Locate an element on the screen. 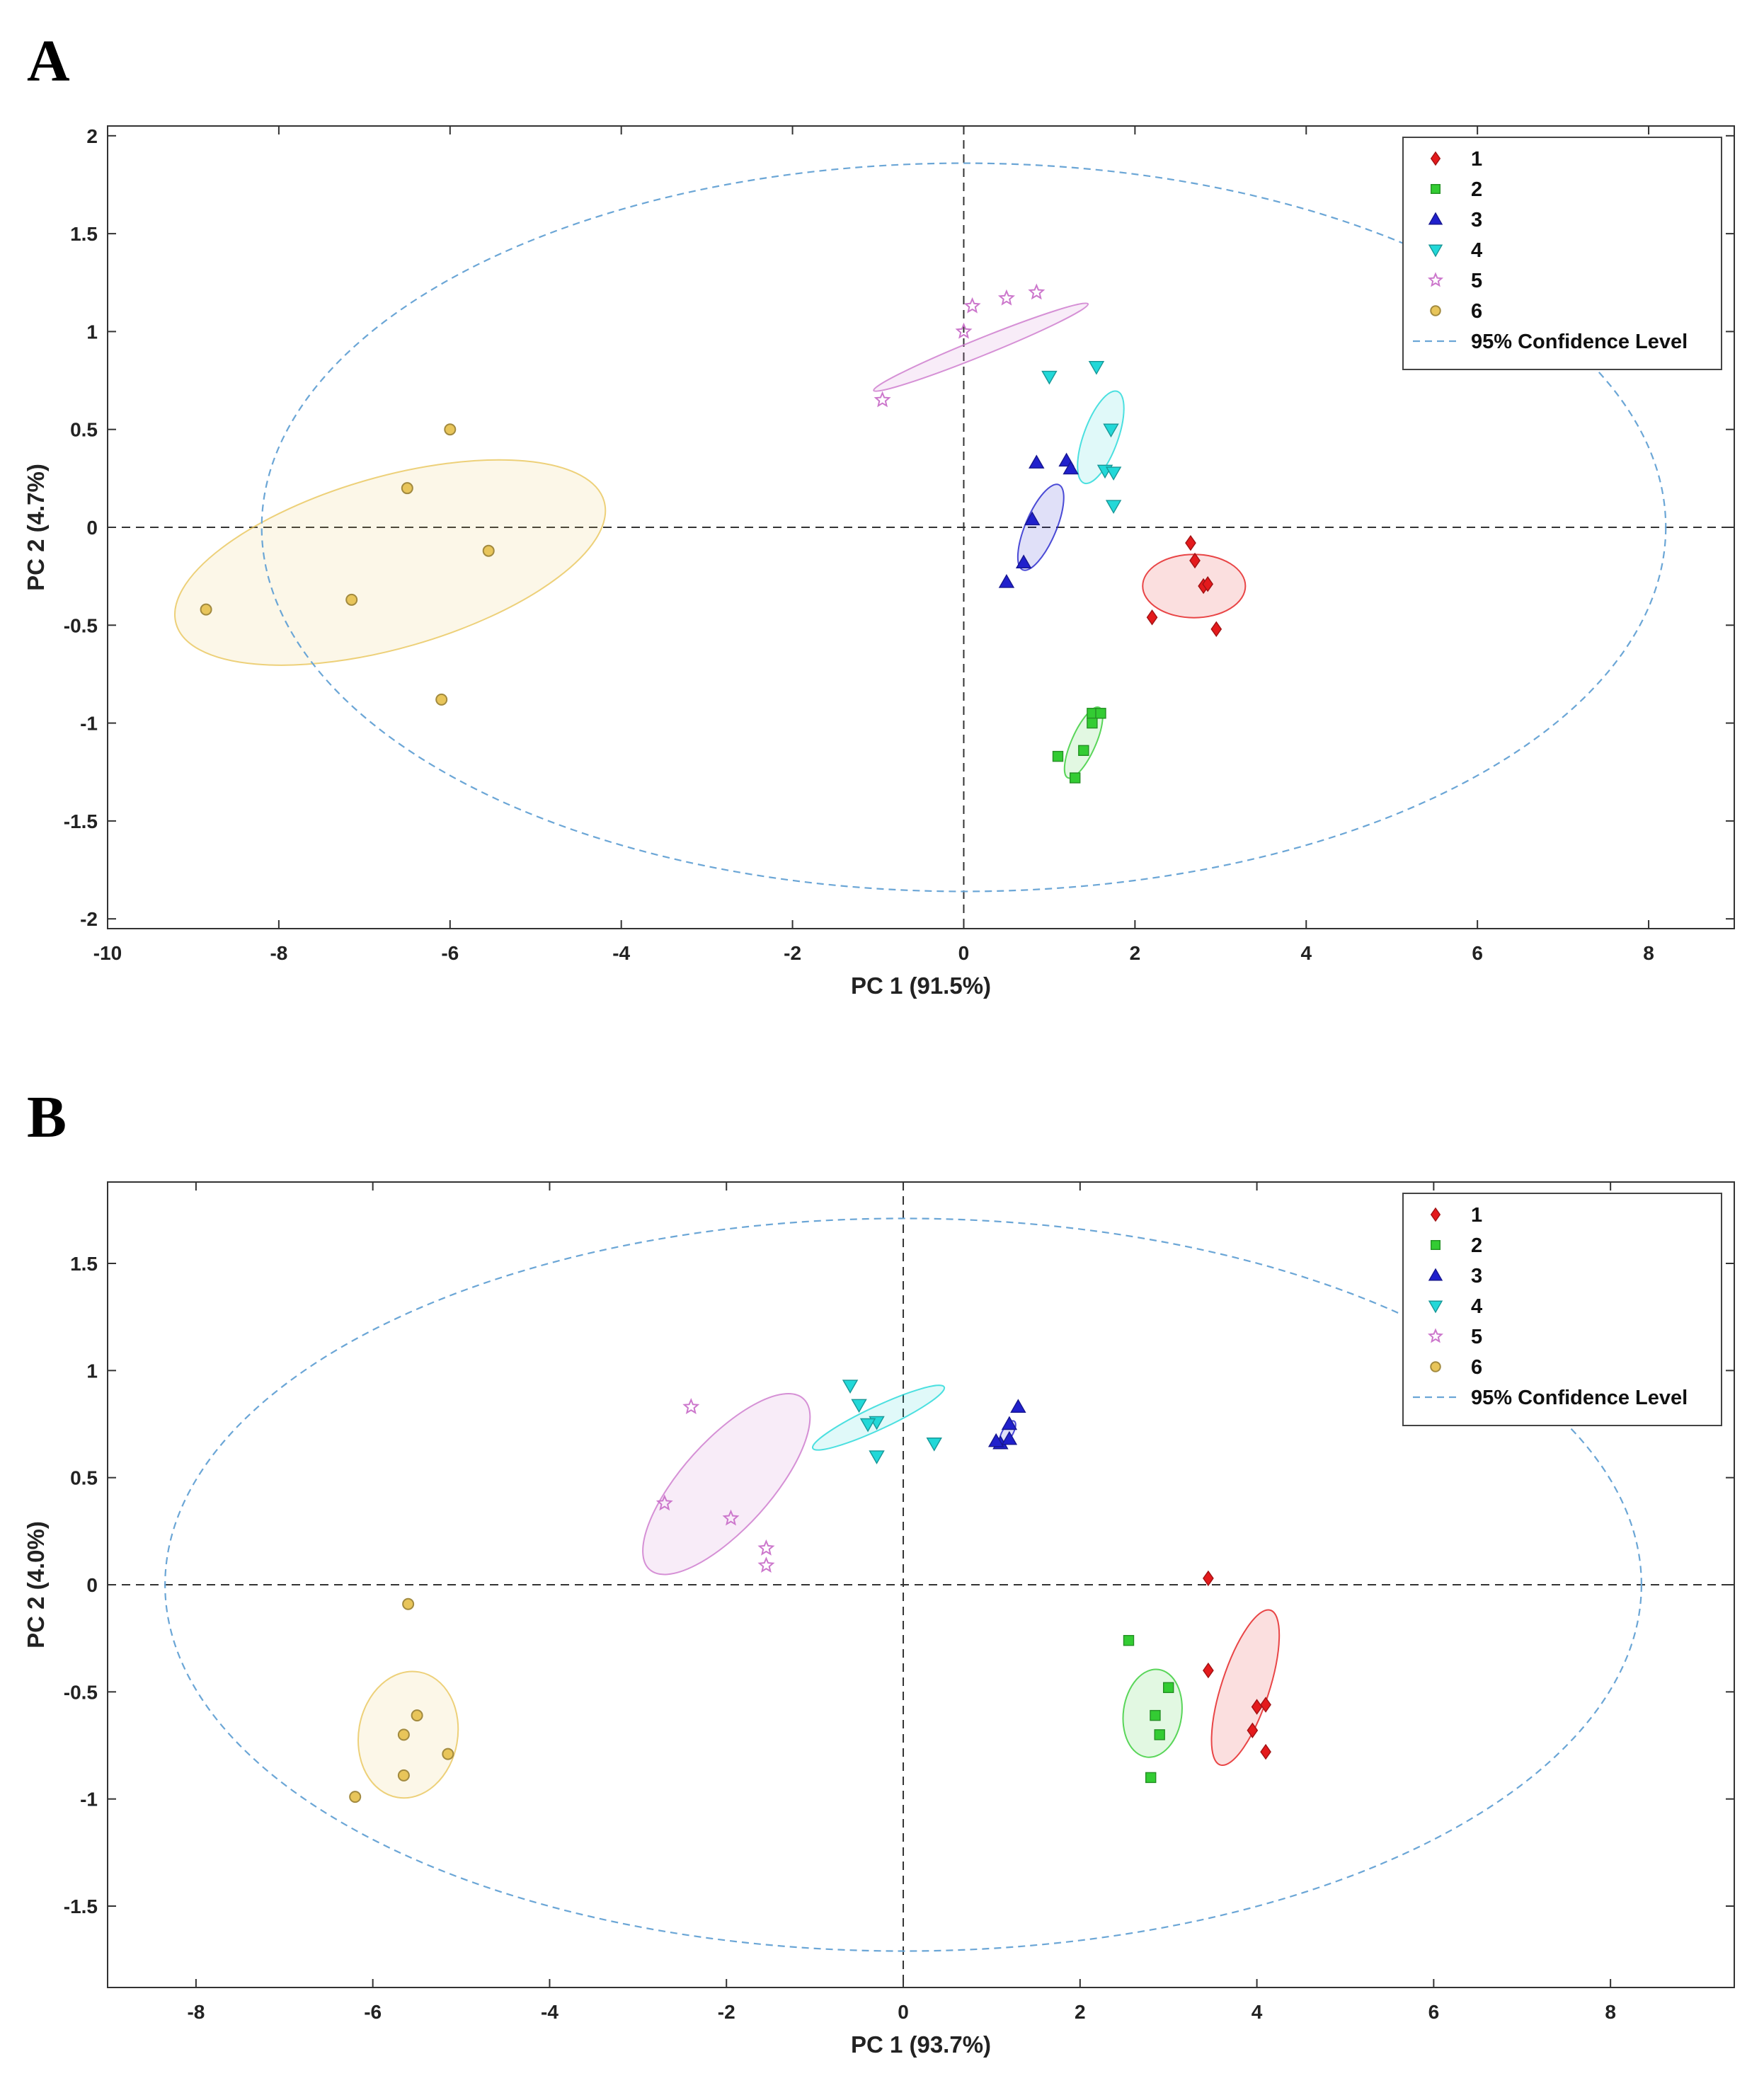 This screenshot has width=1764, height=2088. panel-label-a: A is located at coordinates (49, 61).